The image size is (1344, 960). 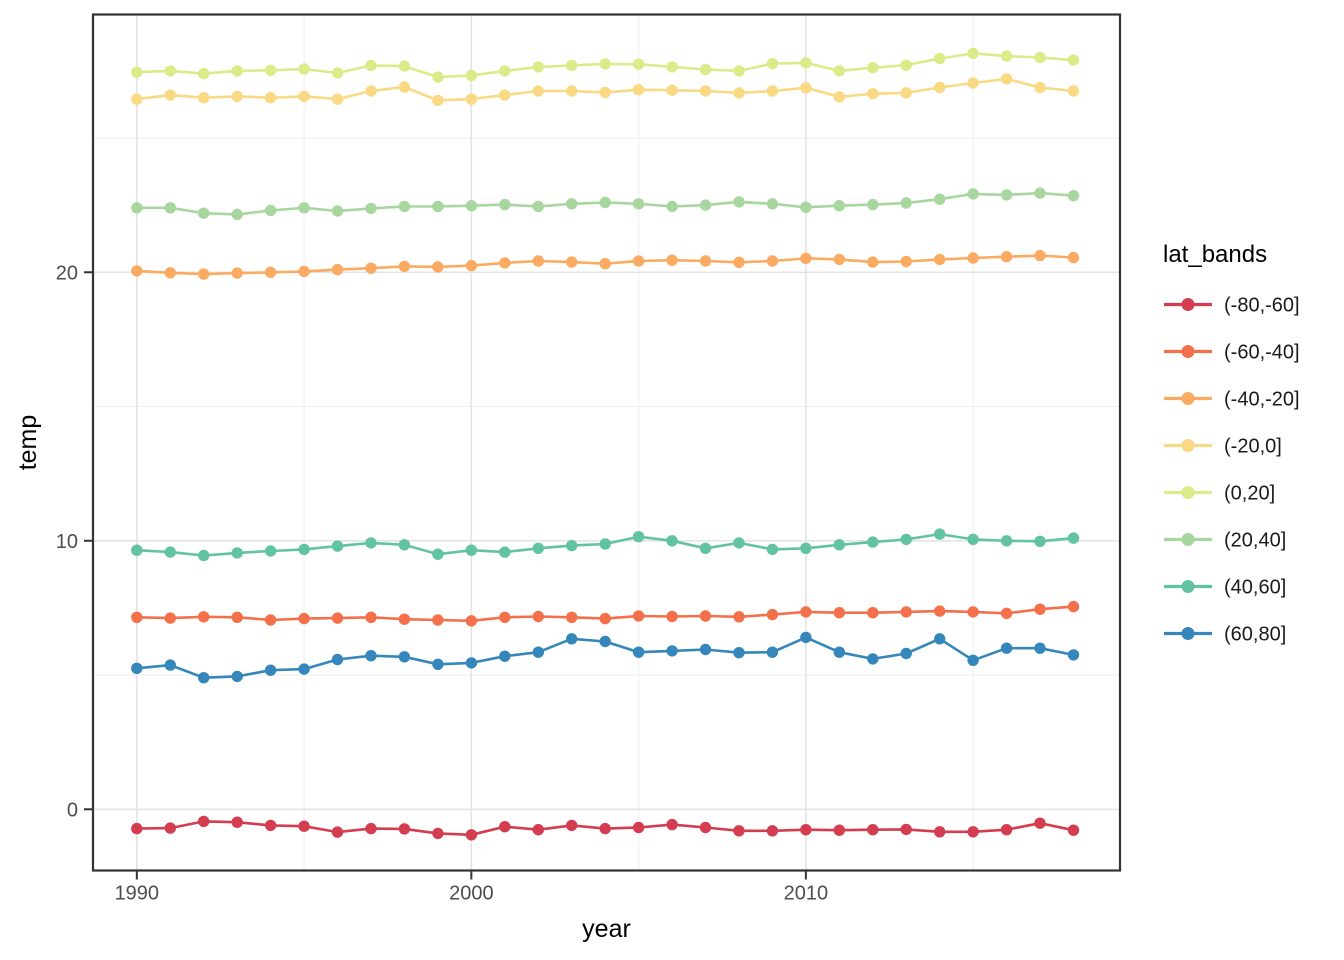 I want to click on legend-item-label: (-20,0], so click(x=1253, y=447).